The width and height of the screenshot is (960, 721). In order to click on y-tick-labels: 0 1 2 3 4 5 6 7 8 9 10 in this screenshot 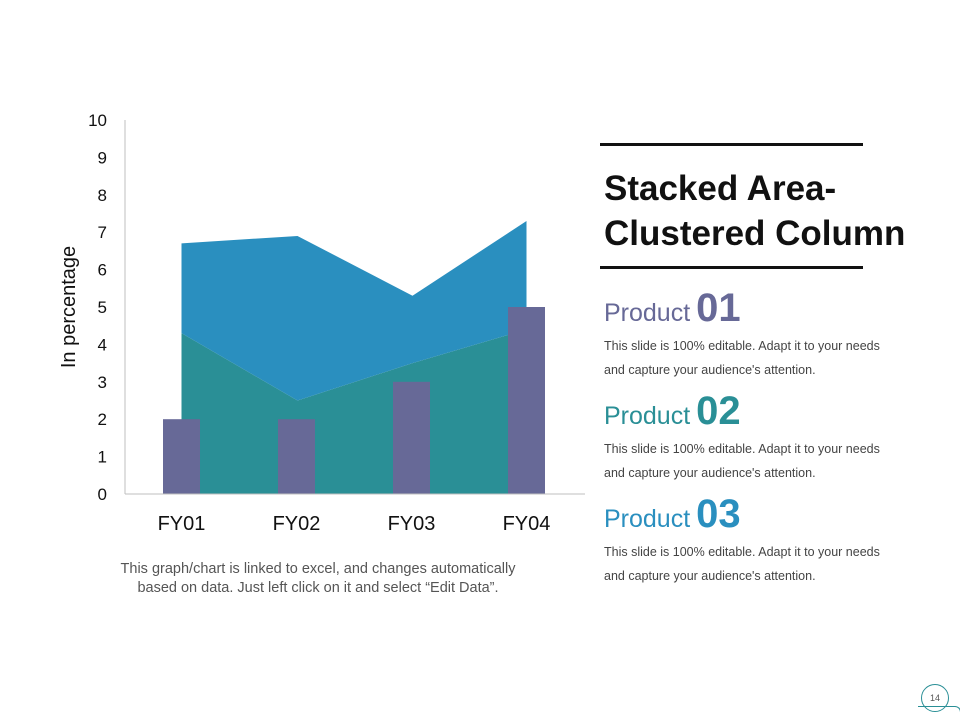, I will do `click(97, 307)`.